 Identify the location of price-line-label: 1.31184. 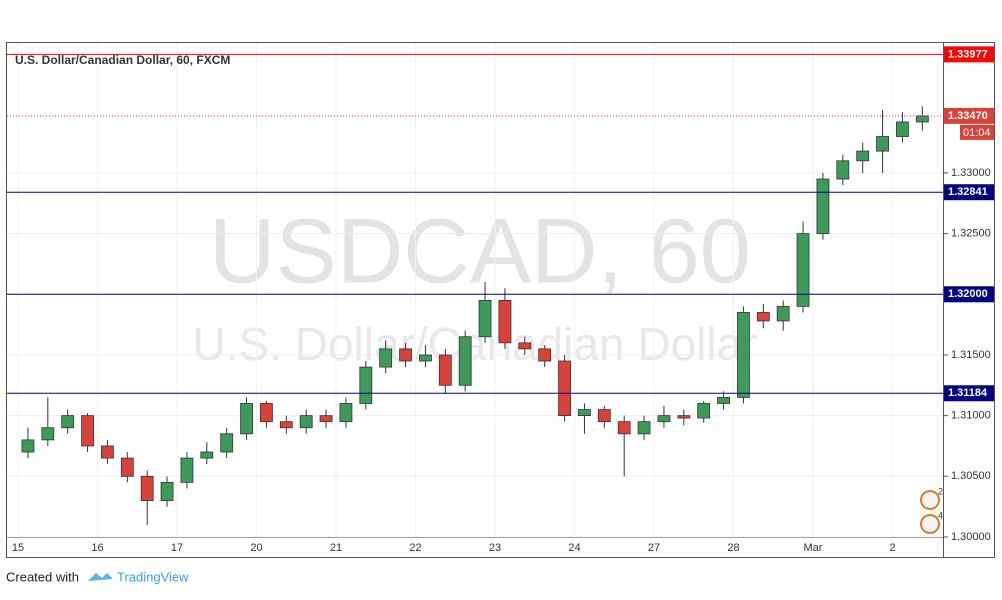
(968, 393).